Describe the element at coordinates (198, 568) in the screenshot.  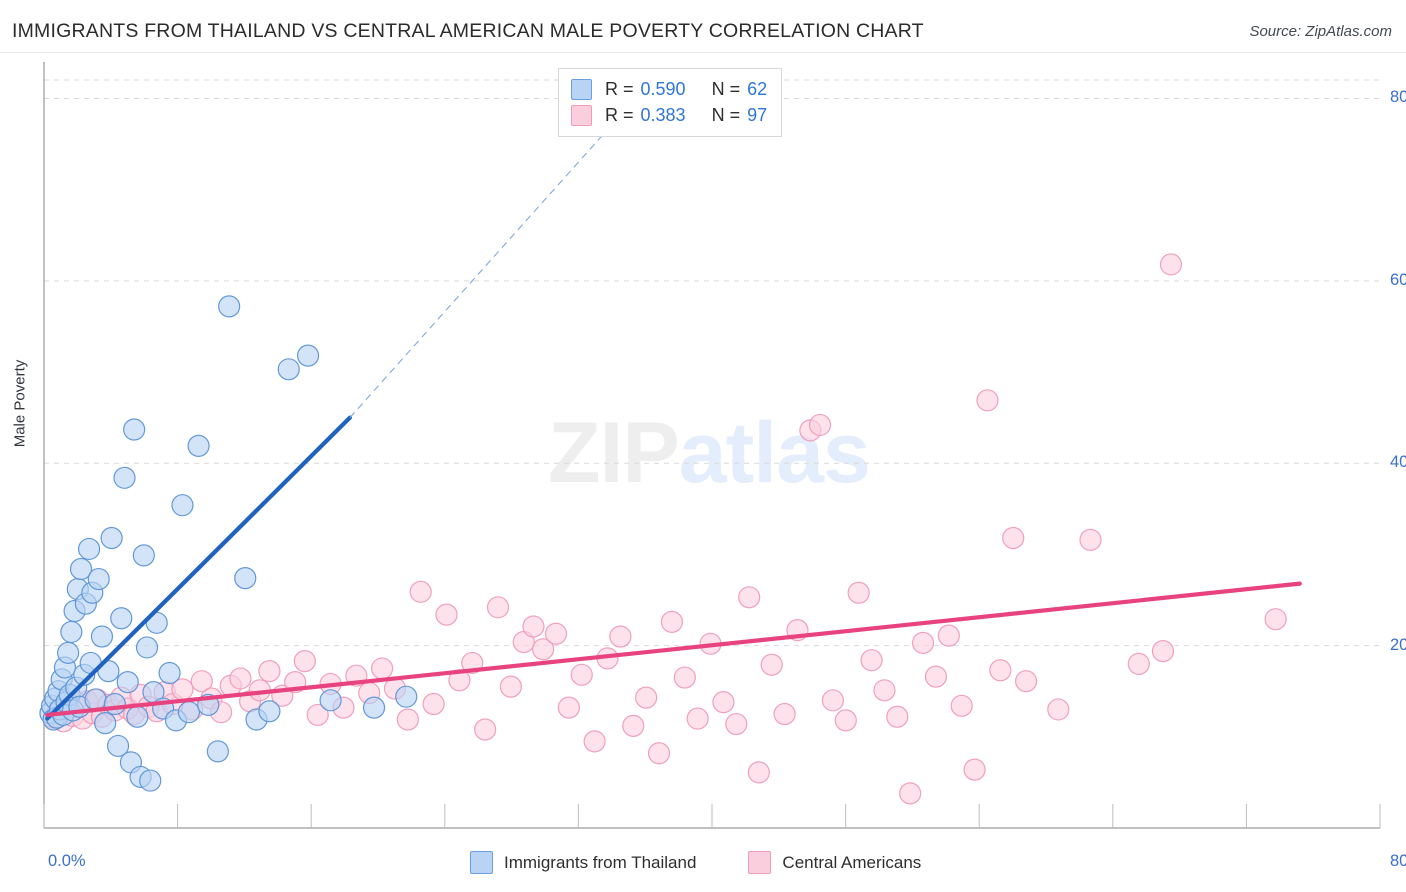
I see `trendline-thailand` at that location.